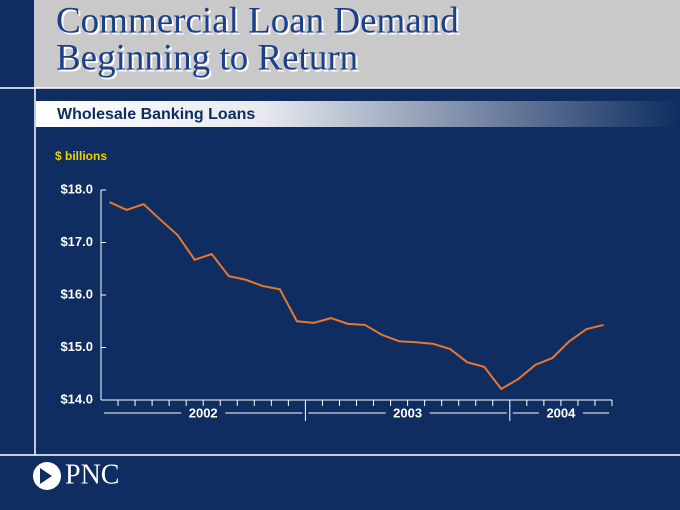 This screenshot has width=680, height=510. I want to click on y-tick-label: $16.0, so click(76, 293).